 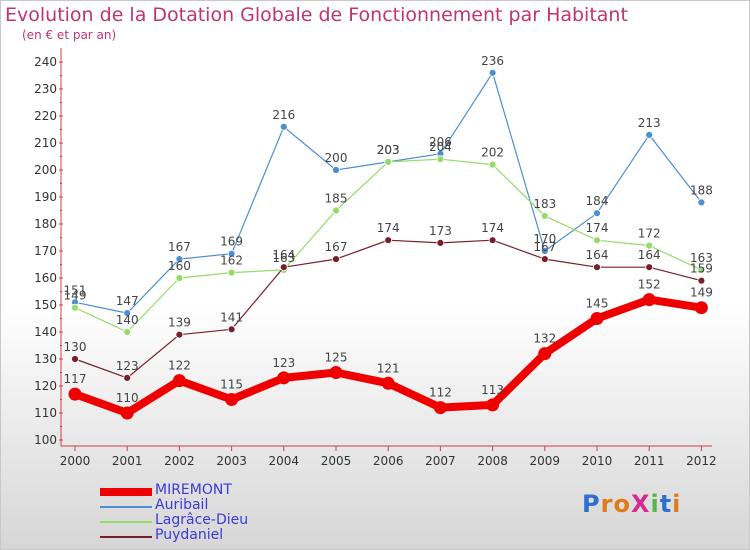 I want to click on y-tick-label: 170, so click(x=45, y=251).